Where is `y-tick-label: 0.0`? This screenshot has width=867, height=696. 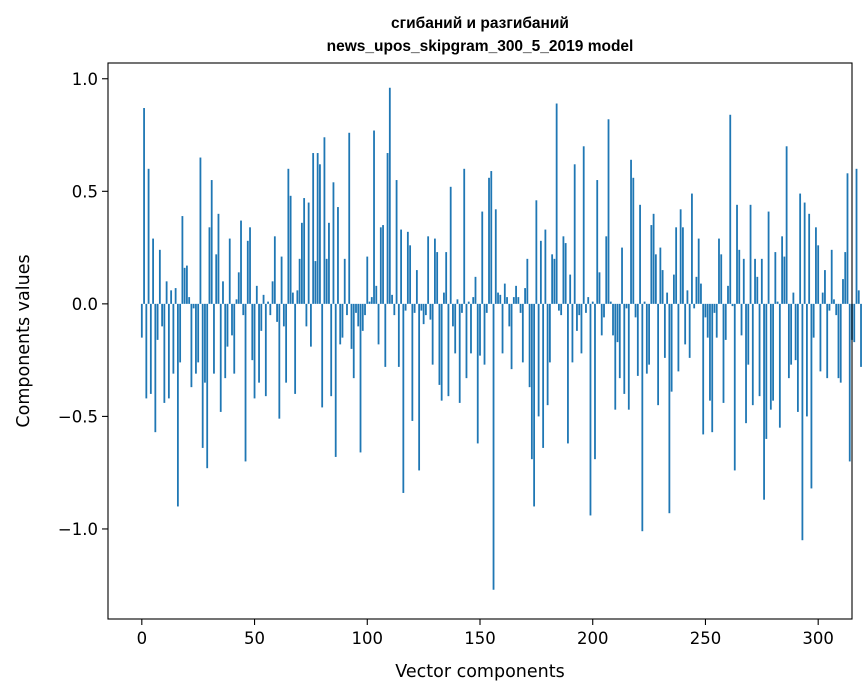
y-tick-label: 0.0 is located at coordinates (85, 304).